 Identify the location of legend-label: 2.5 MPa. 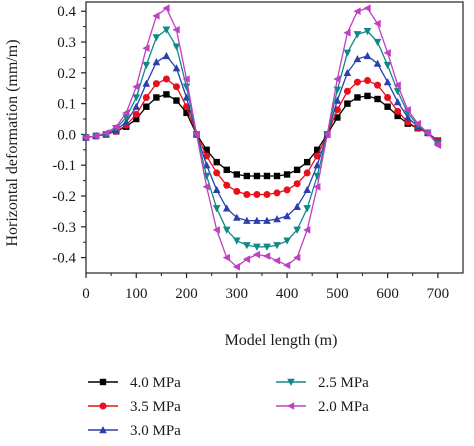
(343, 383).